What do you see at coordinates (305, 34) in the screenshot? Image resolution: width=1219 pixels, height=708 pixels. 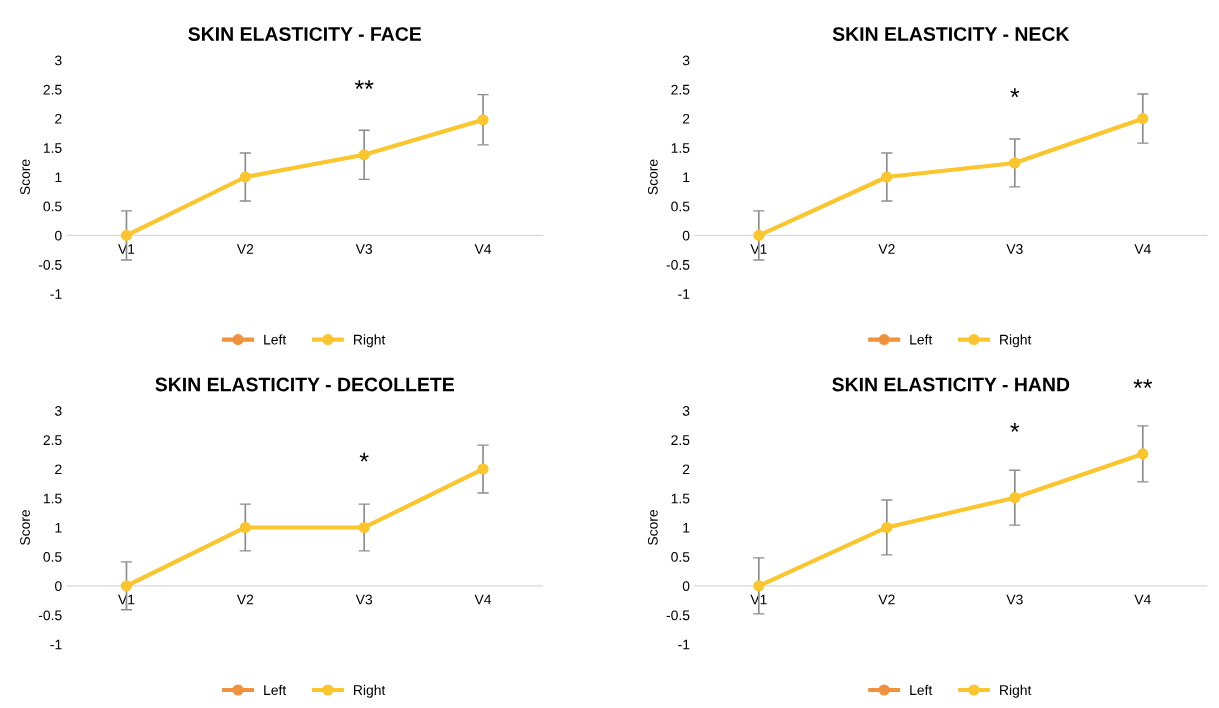 I see `chart-title: SKIN ELASTICITY - FACE` at bounding box center [305, 34].